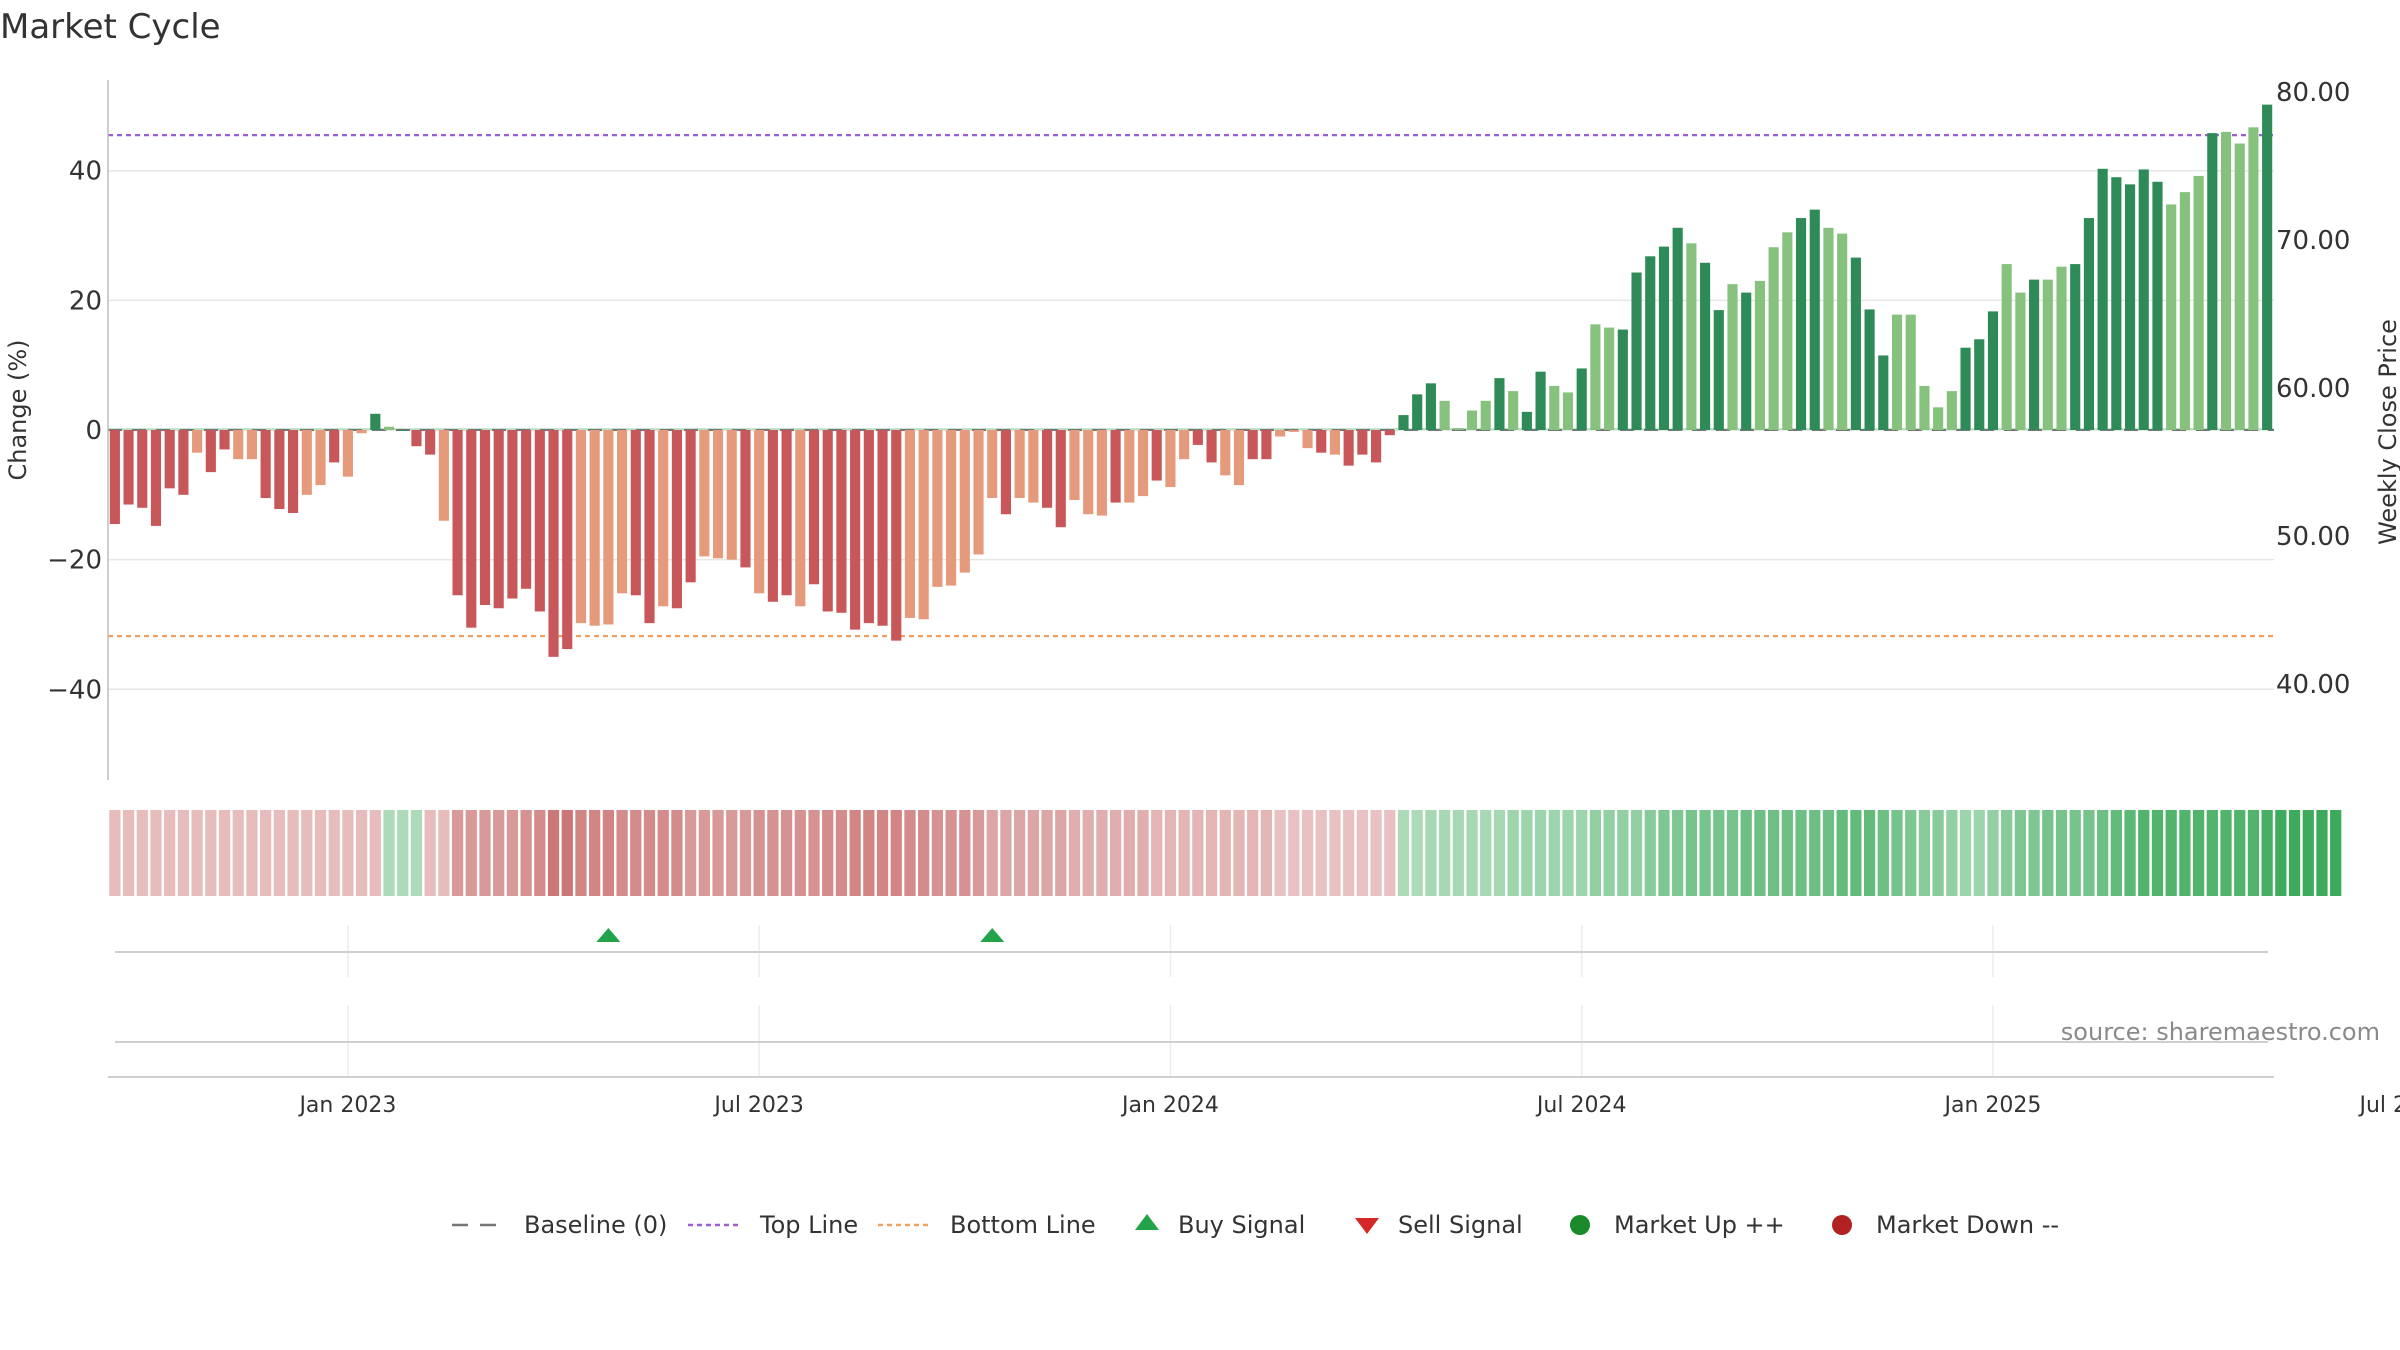 The image size is (2400, 1350). What do you see at coordinates (608, 935) in the screenshot?
I see `buy-signal-marker` at bounding box center [608, 935].